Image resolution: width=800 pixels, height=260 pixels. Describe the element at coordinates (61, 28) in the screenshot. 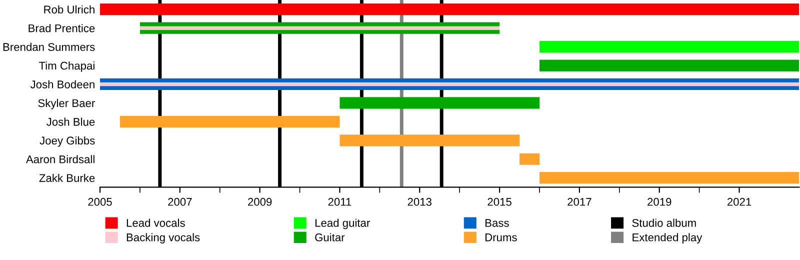

I see `y-tick-label: Brad Prentice` at that location.